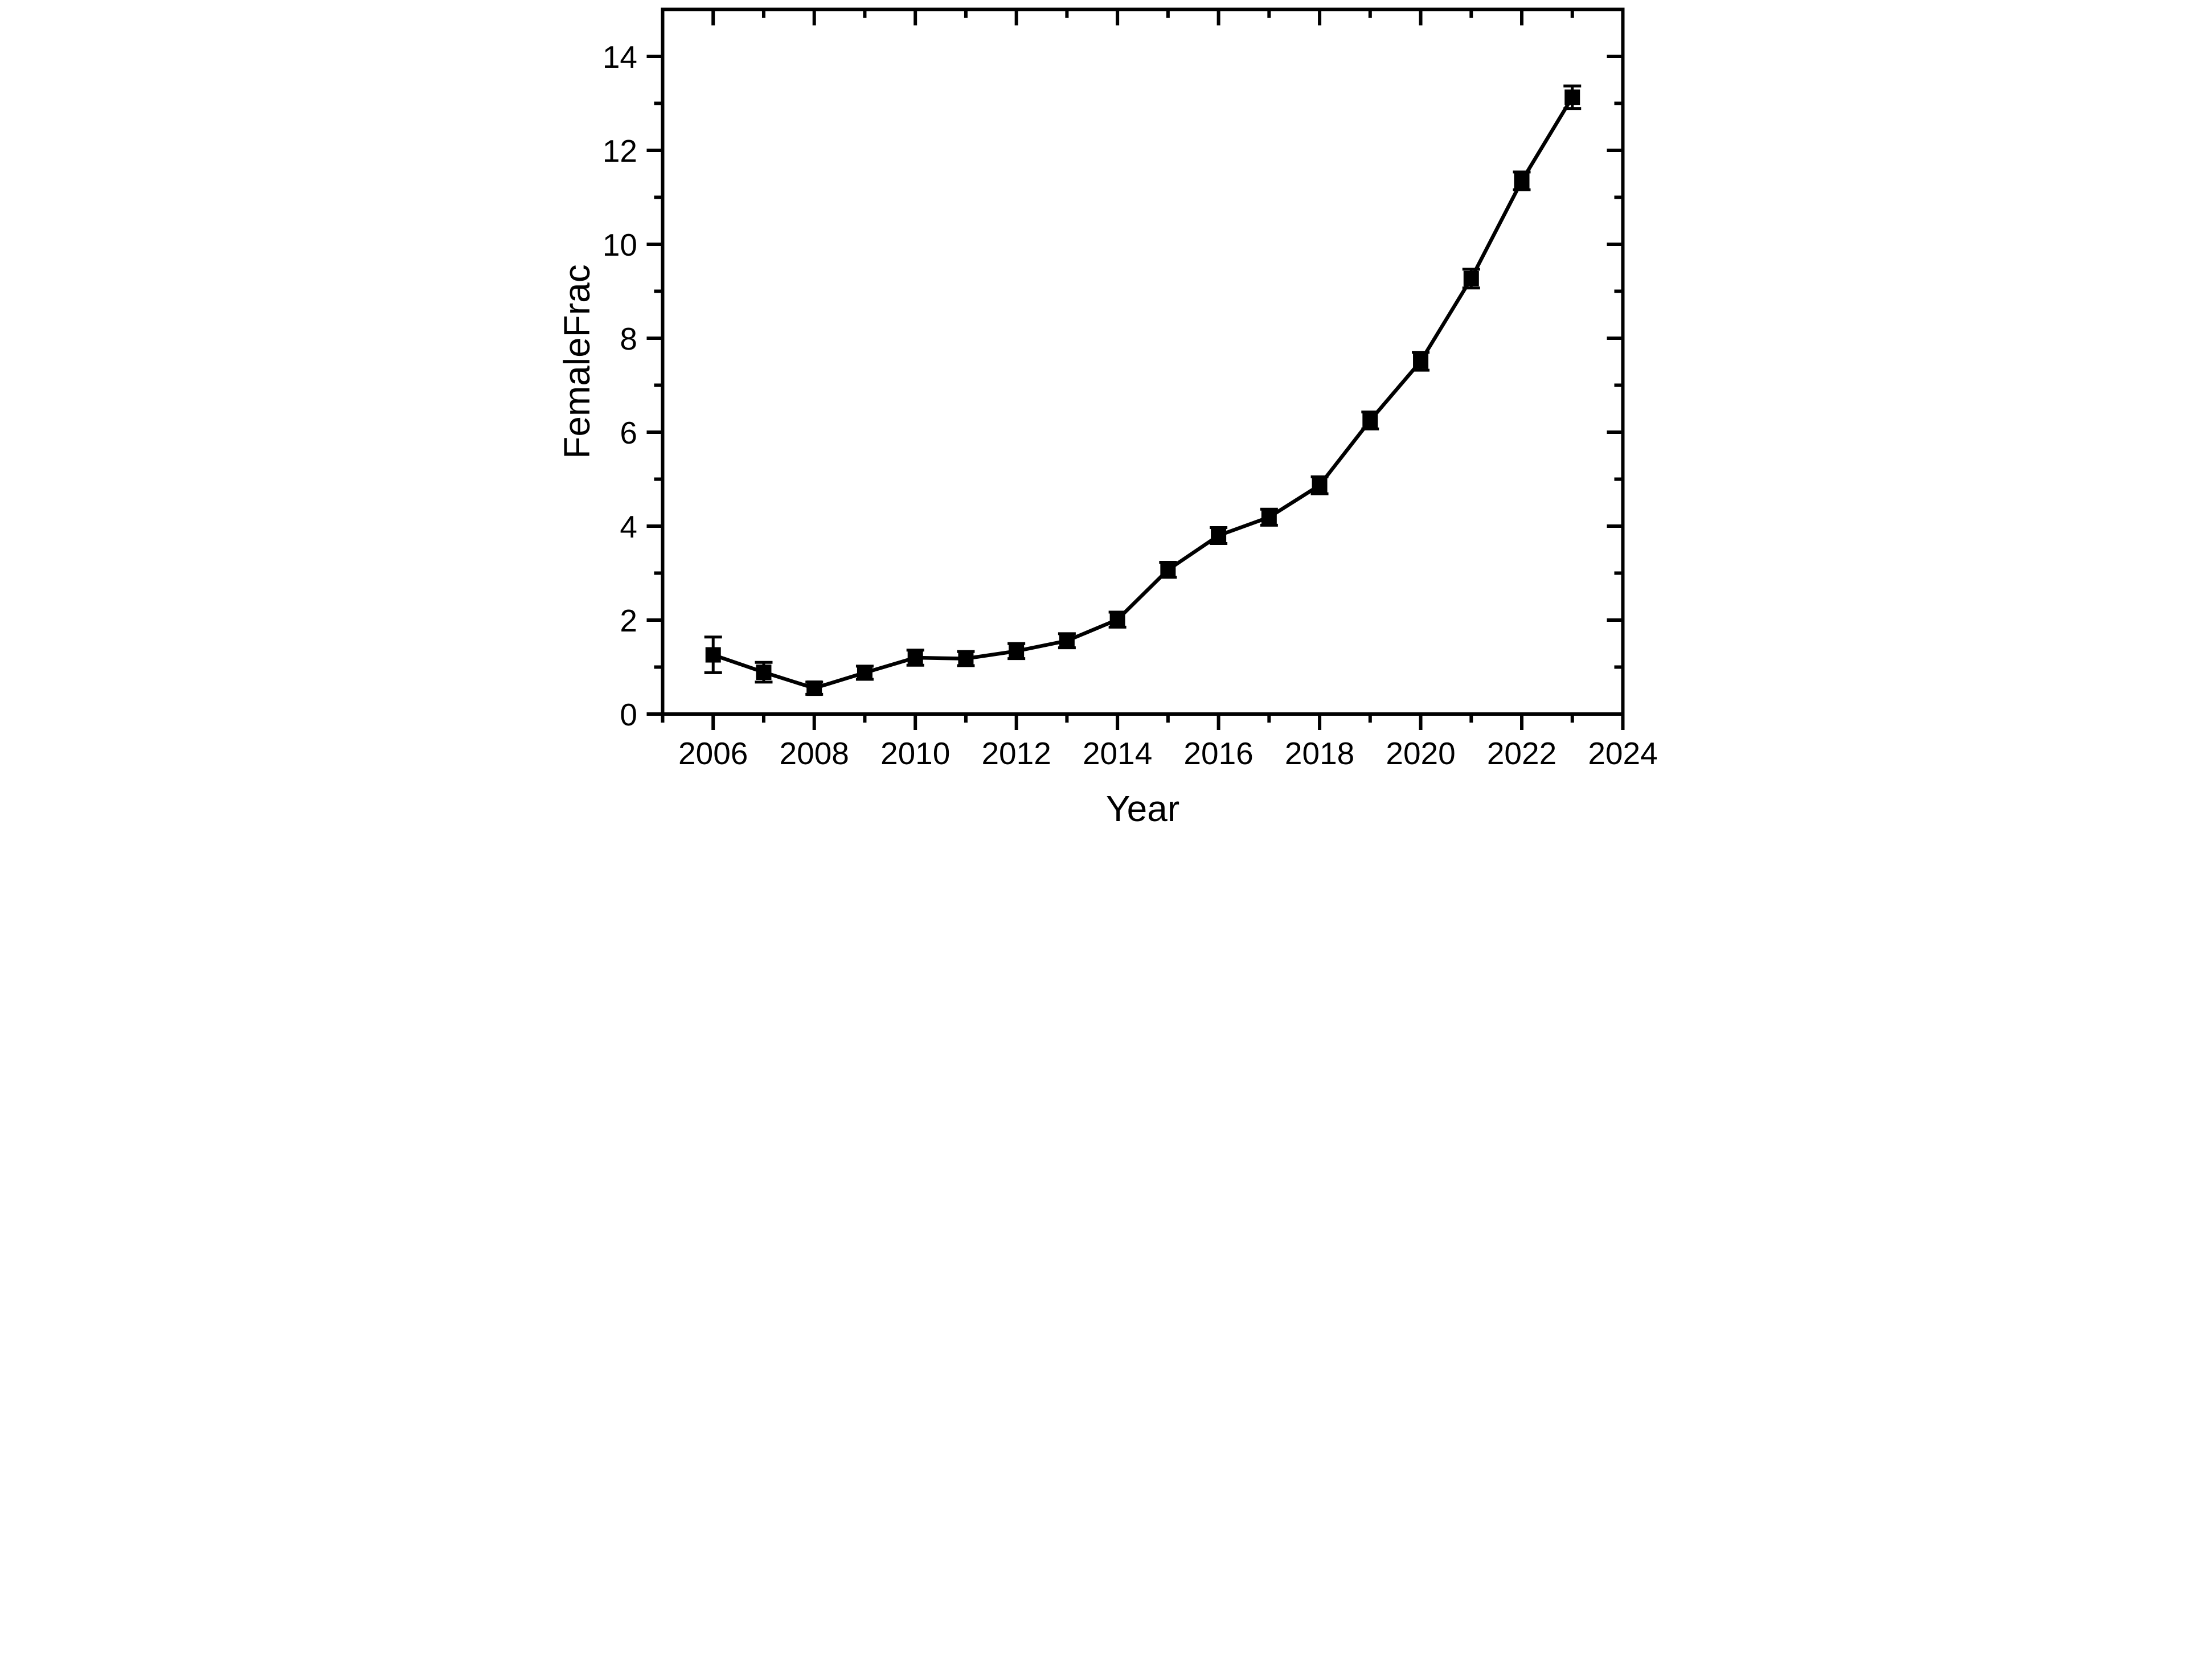 The image size is (2212, 1657). I want to click on x-tick-label: 2018, so click(1319, 753).